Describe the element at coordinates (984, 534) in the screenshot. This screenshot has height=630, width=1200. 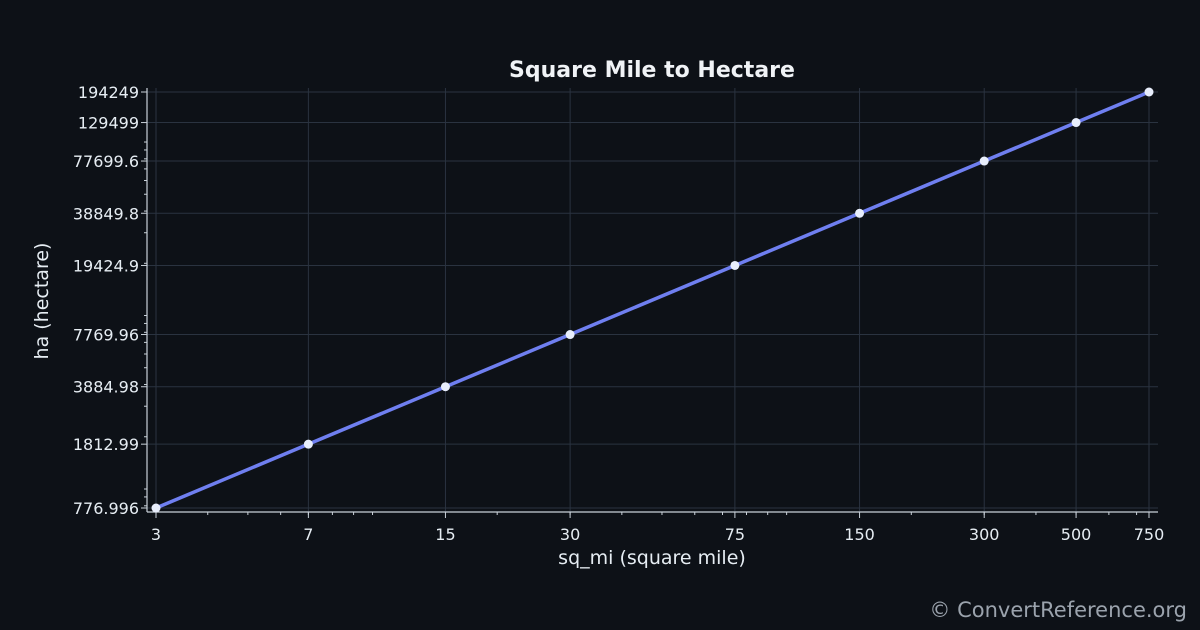
I see `x-tick-label: 300` at that location.